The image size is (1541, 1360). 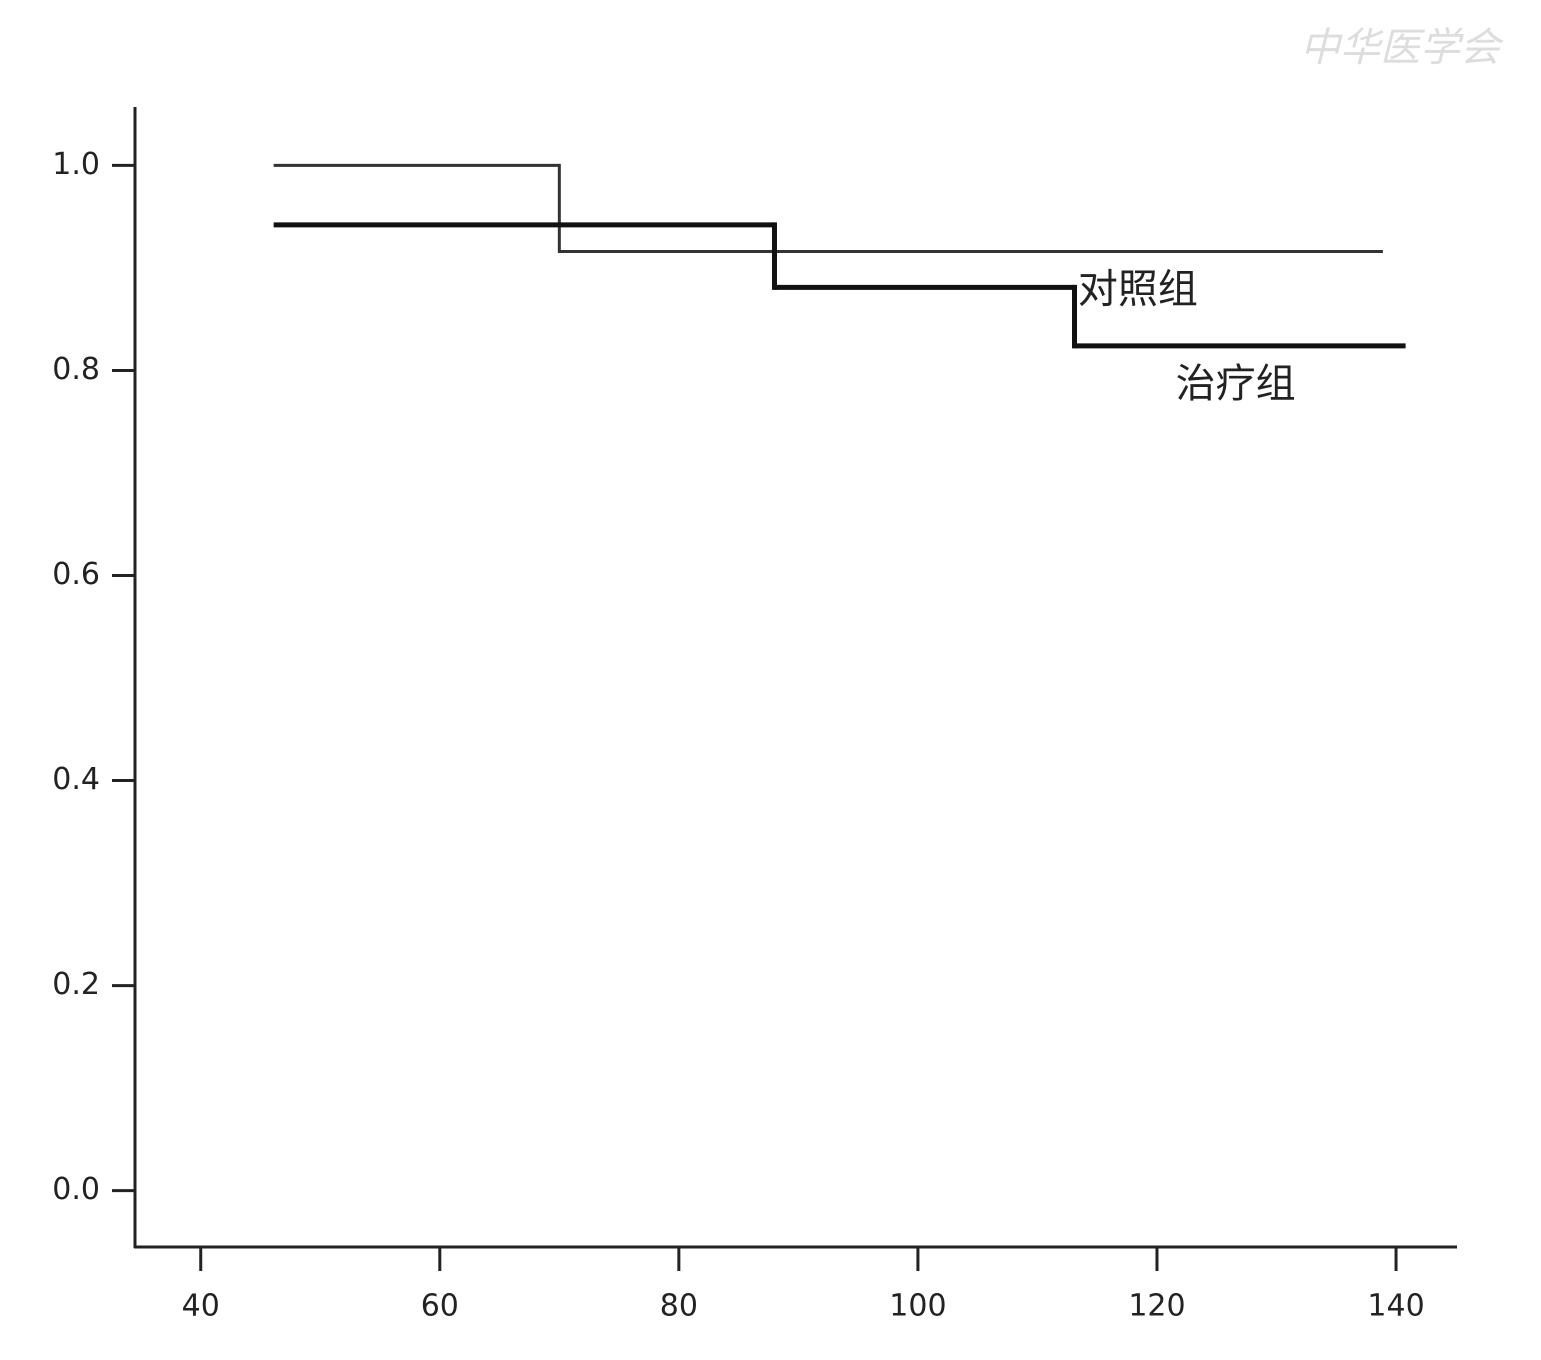 What do you see at coordinates (1236, 384) in the screenshot?
I see `series-label: 治疗组` at bounding box center [1236, 384].